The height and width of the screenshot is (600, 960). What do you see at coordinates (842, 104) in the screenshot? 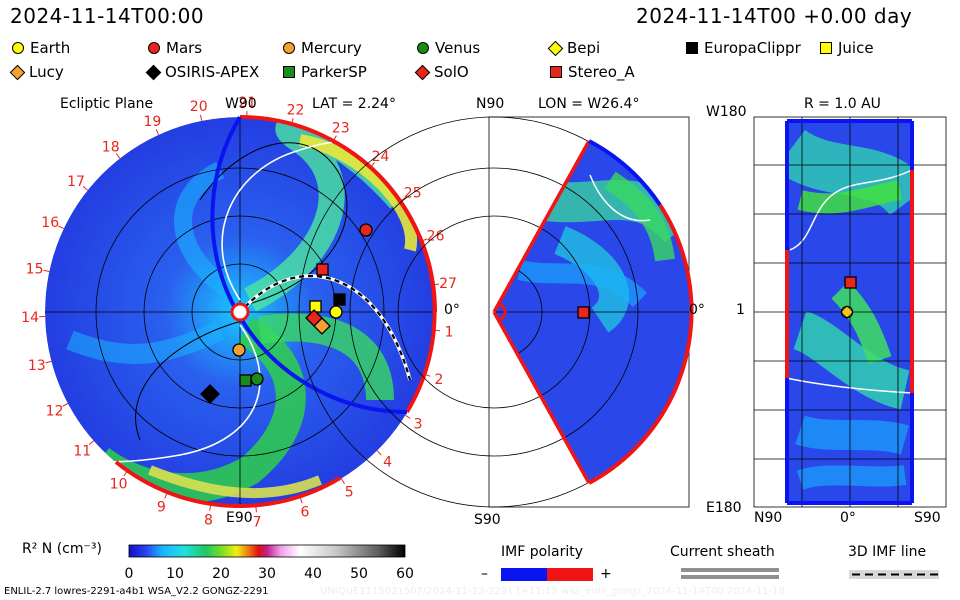
I see `radial-title: R = 1.0 AU` at bounding box center [842, 104].